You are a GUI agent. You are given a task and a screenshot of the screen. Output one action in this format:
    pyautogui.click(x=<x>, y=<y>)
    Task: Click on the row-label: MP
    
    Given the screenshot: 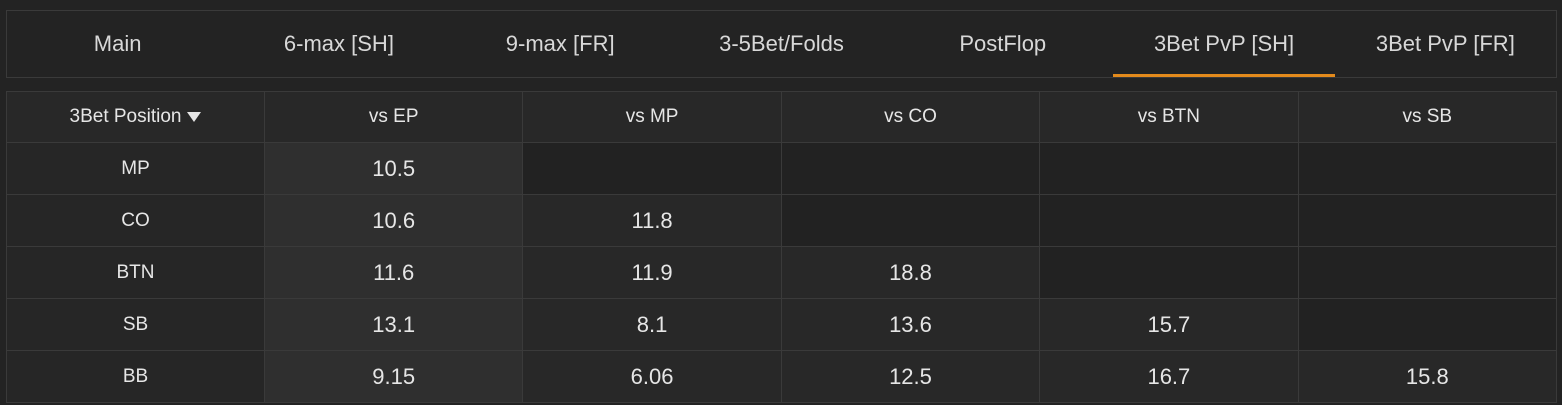 What is the action you would take?
    pyautogui.click(x=135, y=168)
    